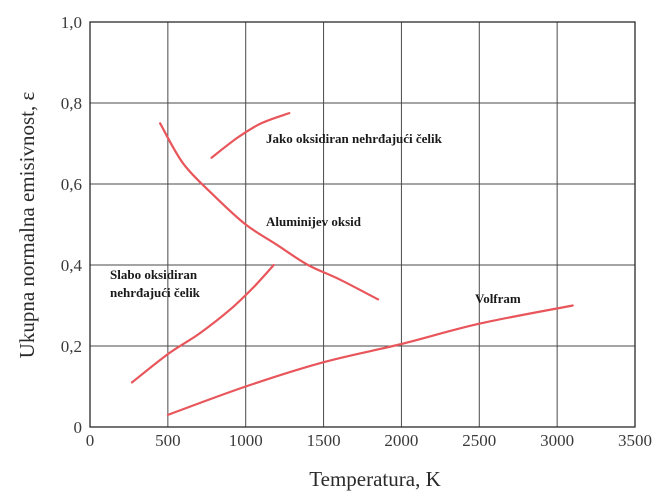 The width and height of the screenshot is (661, 497). I want to click on curve-jako-oksidiran-celik, so click(250, 135).